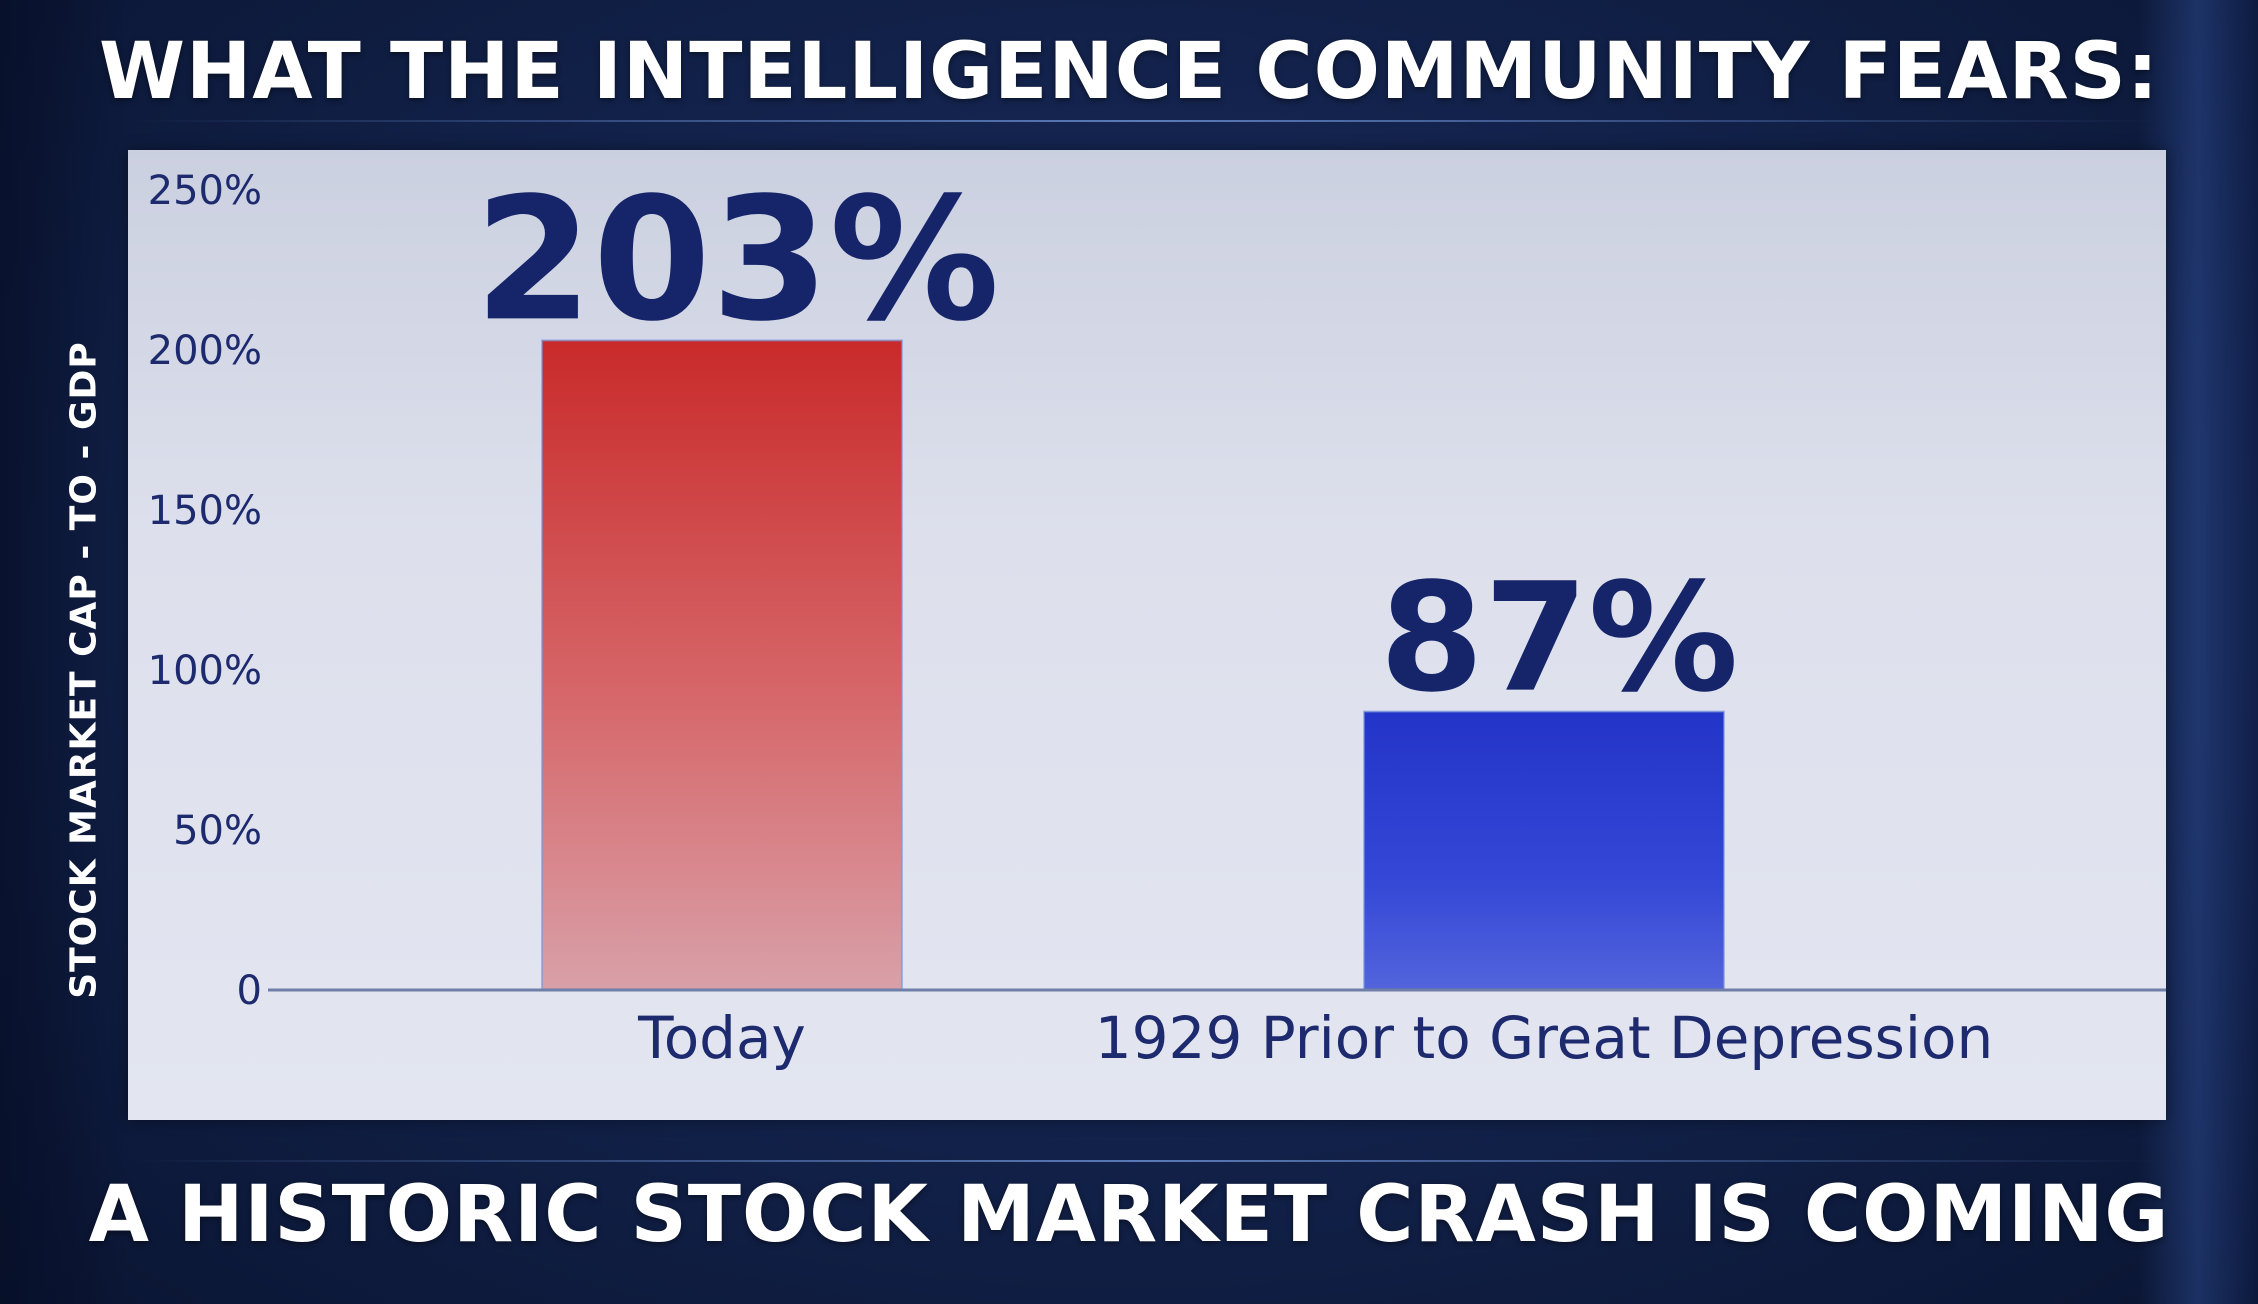 The image size is (2258, 1304). What do you see at coordinates (1544, 1038) in the screenshot?
I see `category-label: 1929 Prior to Great Depression` at bounding box center [1544, 1038].